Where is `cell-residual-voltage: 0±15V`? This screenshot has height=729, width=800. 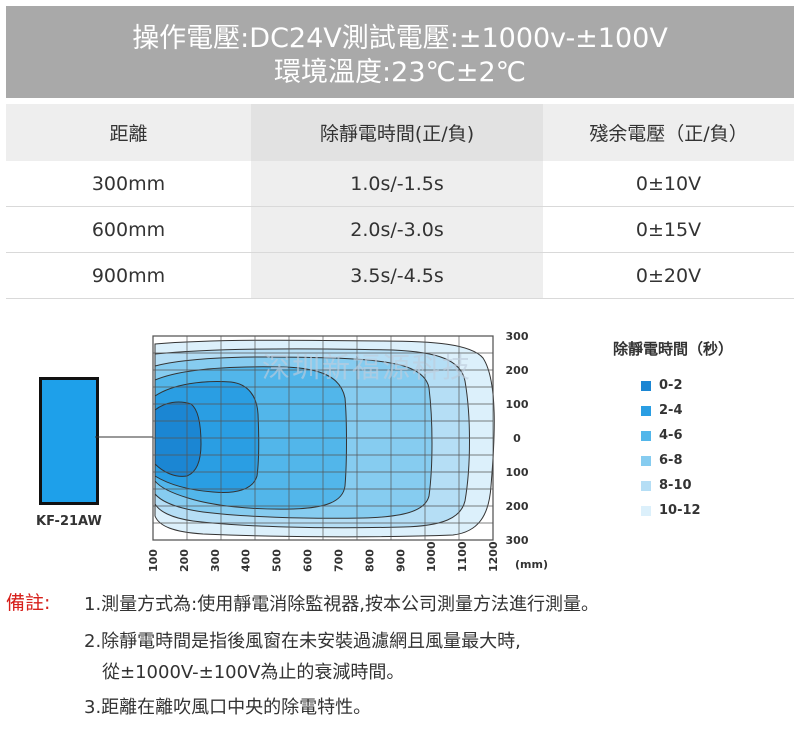 cell-residual-voltage: 0±15V is located at coordinates (668, 229).